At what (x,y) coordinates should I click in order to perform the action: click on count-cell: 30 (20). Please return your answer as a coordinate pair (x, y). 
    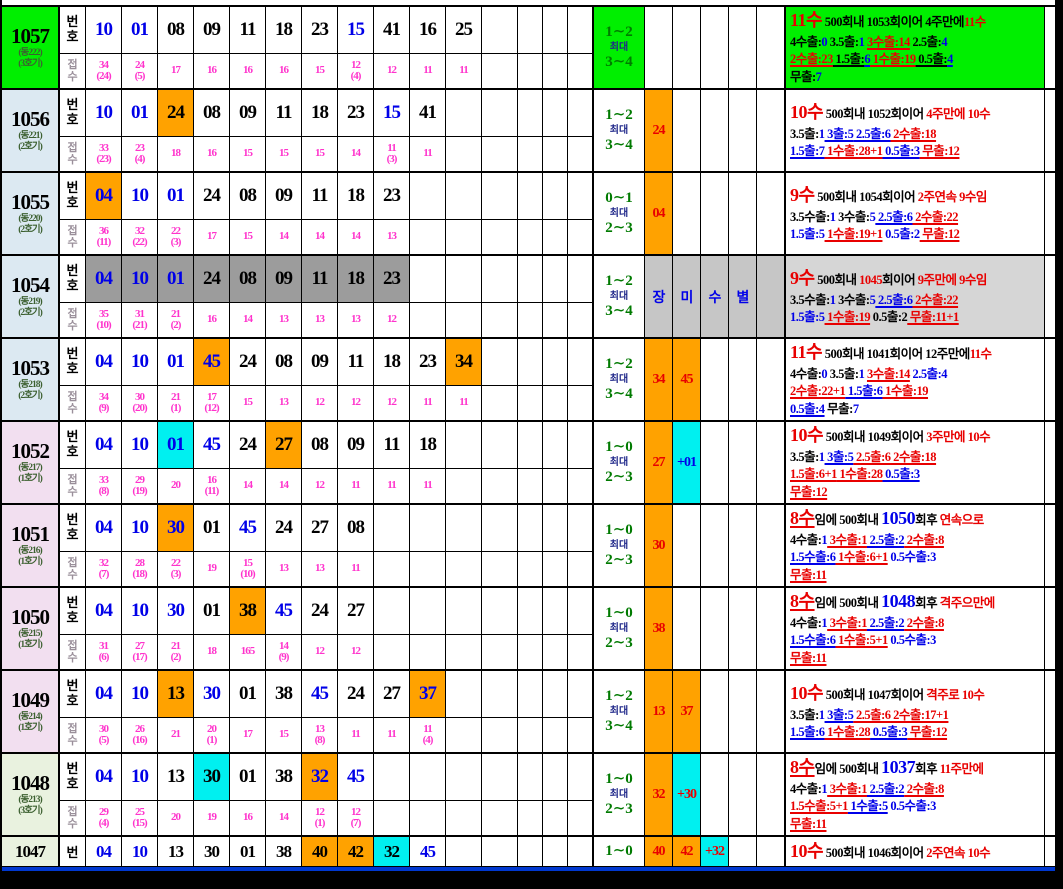
    Looking at the image, I should click on (140, 403).